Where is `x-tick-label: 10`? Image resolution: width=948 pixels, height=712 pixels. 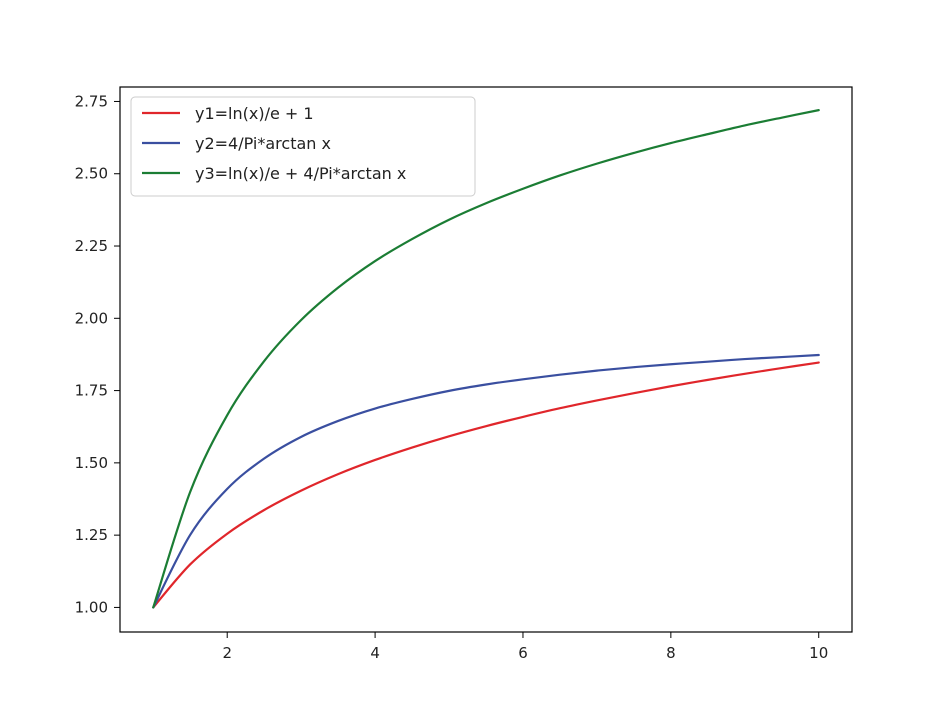
x-tick-label: 10 is located at coordinates (818, 653).